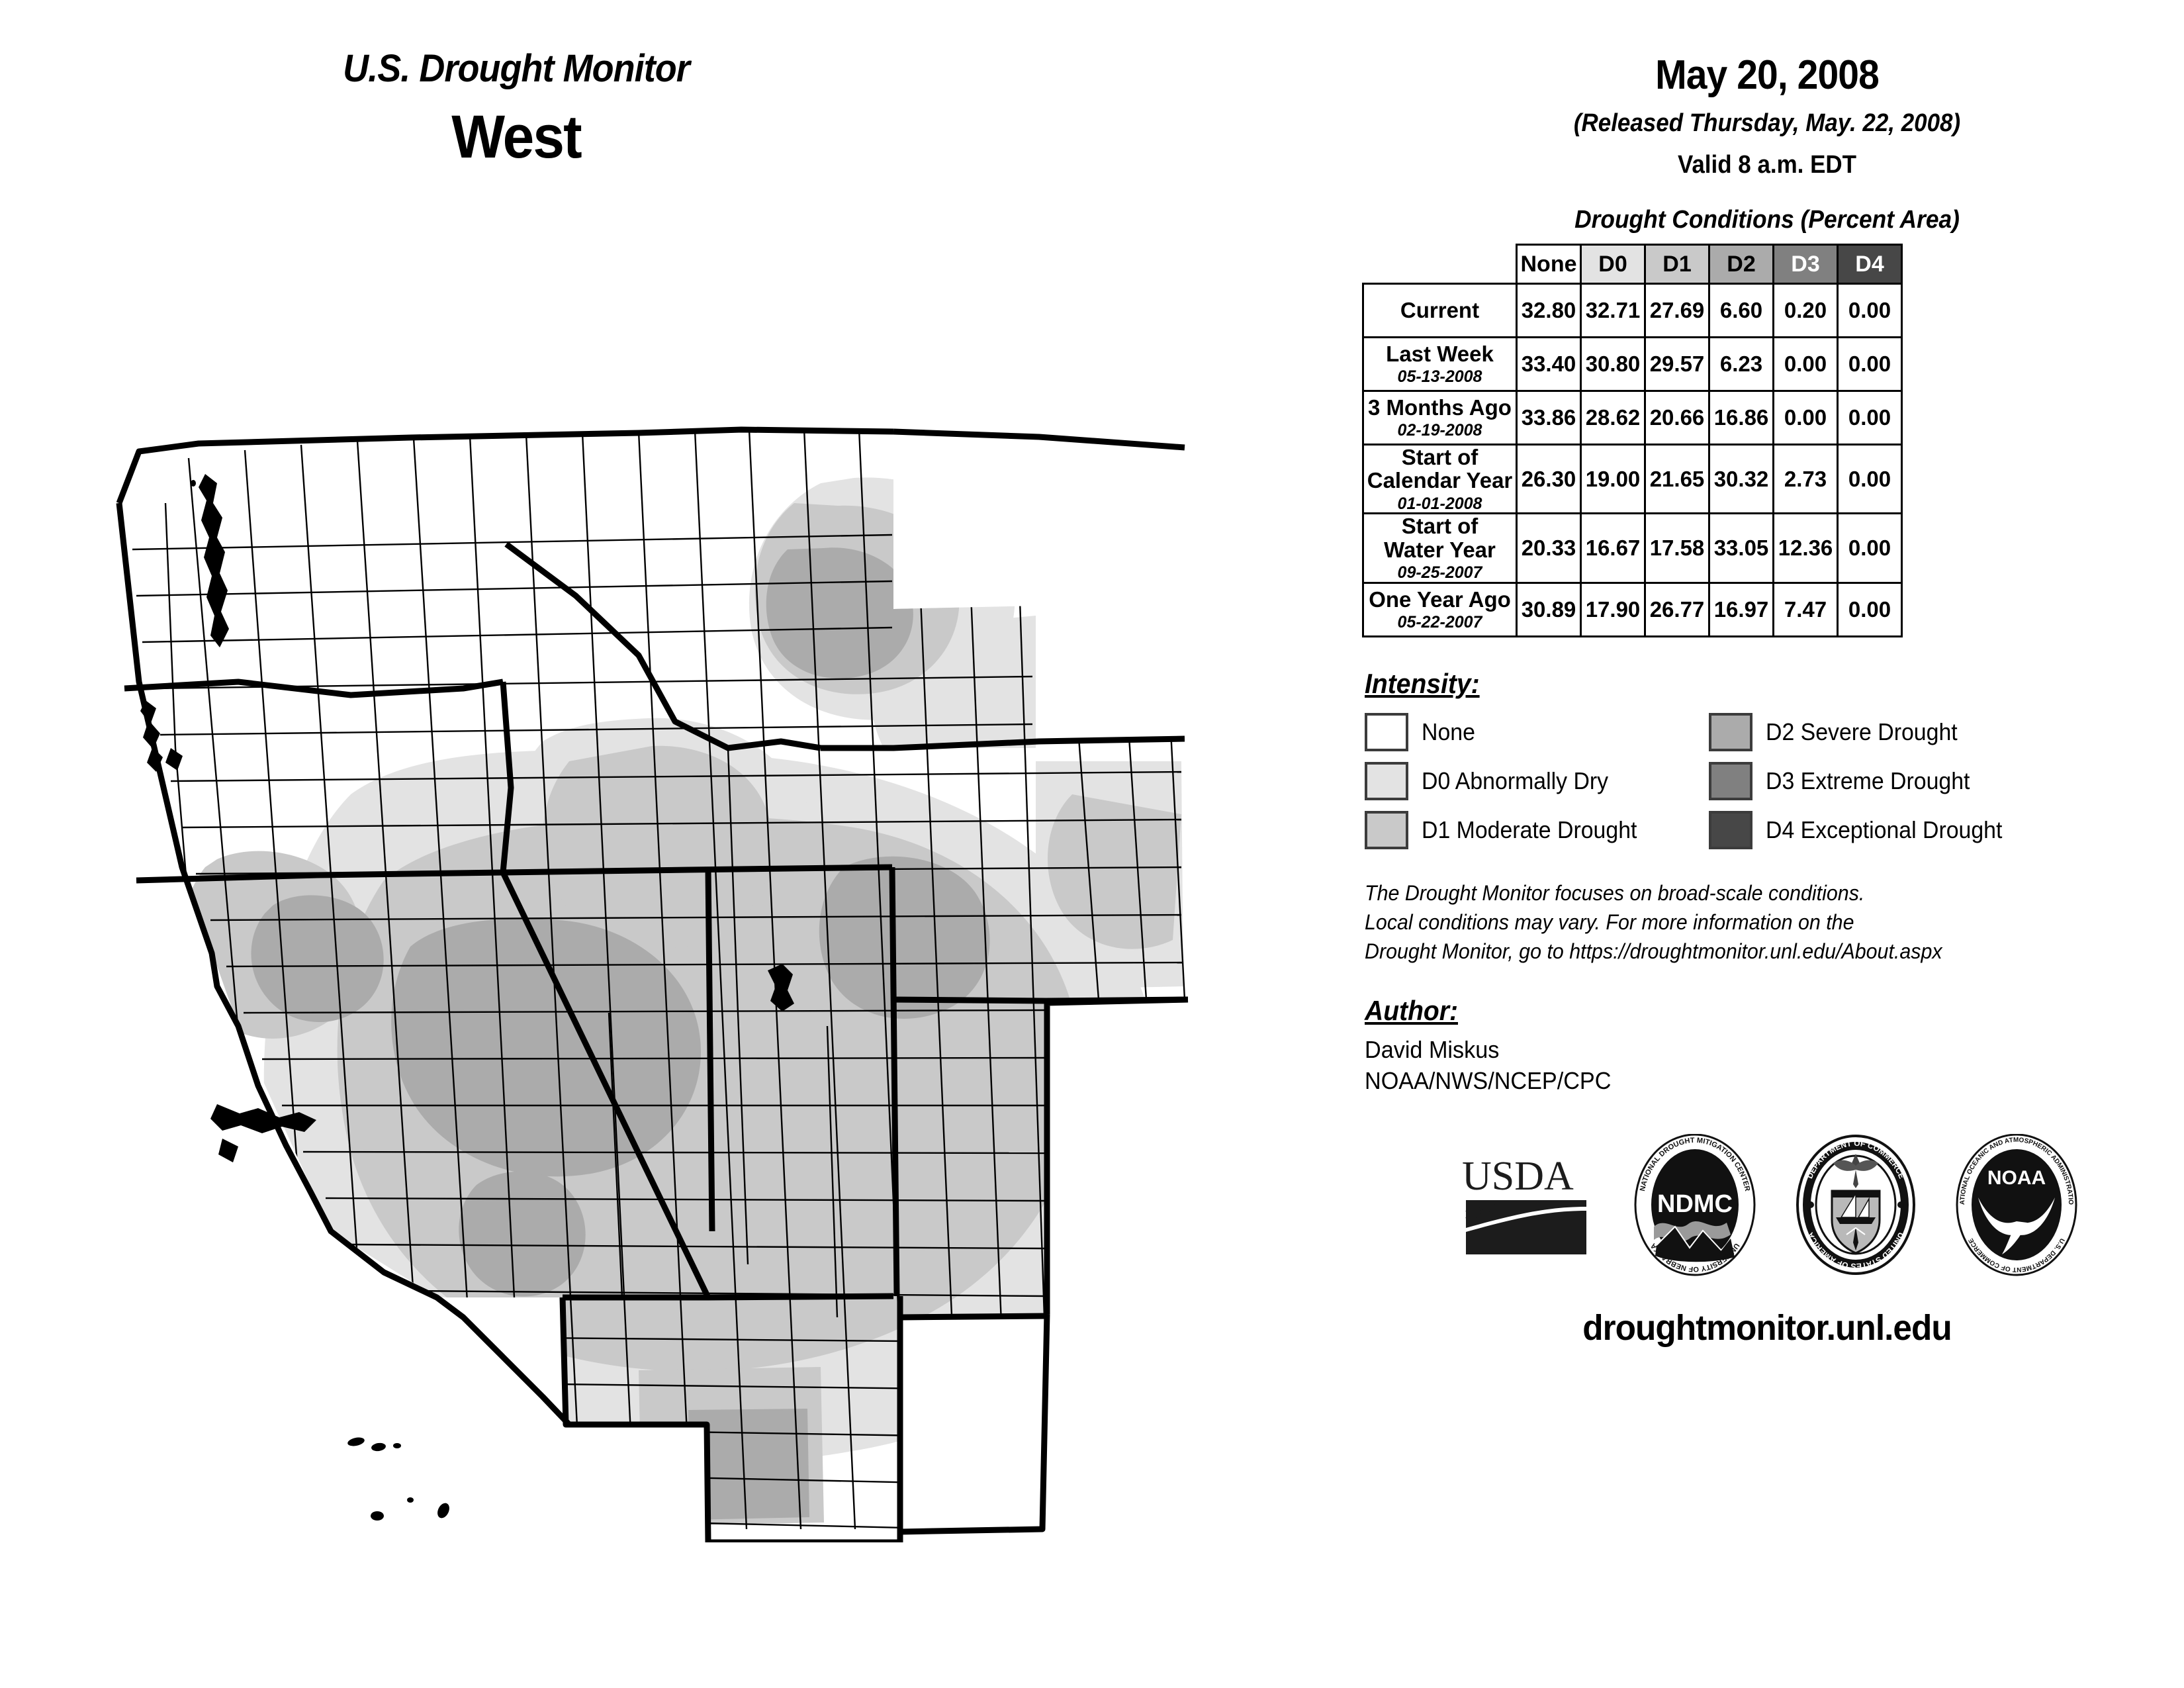  What do you see at coordinates (1440, 310) in the screenshot?
I see `row-label: Current` at bounding box center [1440, 310].